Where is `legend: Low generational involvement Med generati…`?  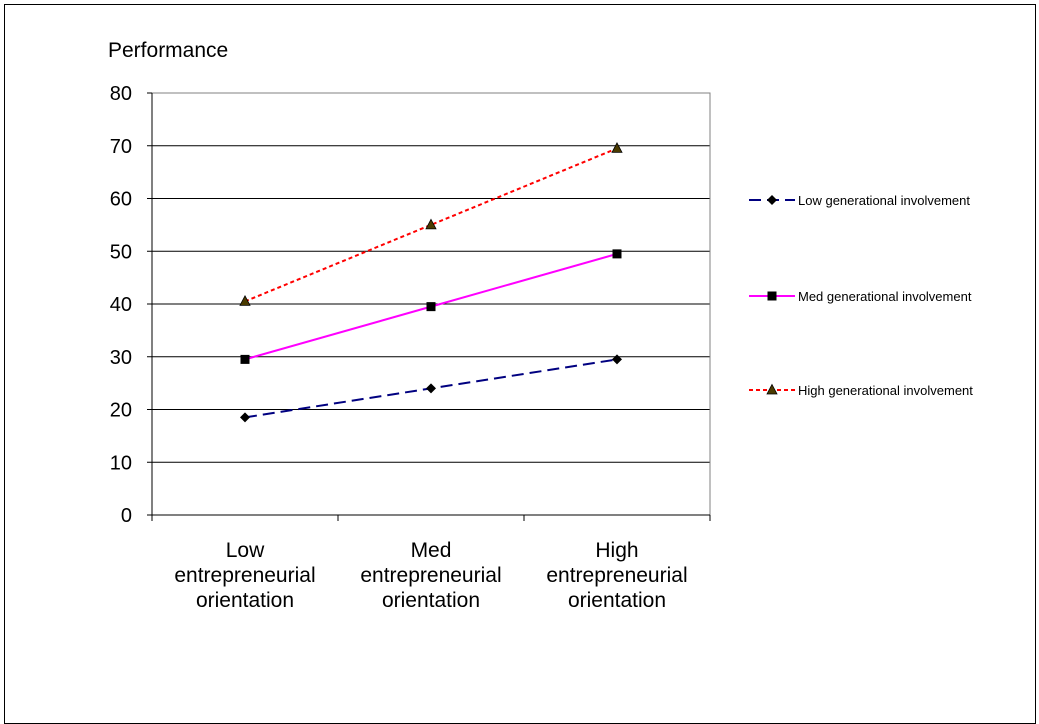
legend: Low generational involvement Med generati… is located at coordinates (861, 295).